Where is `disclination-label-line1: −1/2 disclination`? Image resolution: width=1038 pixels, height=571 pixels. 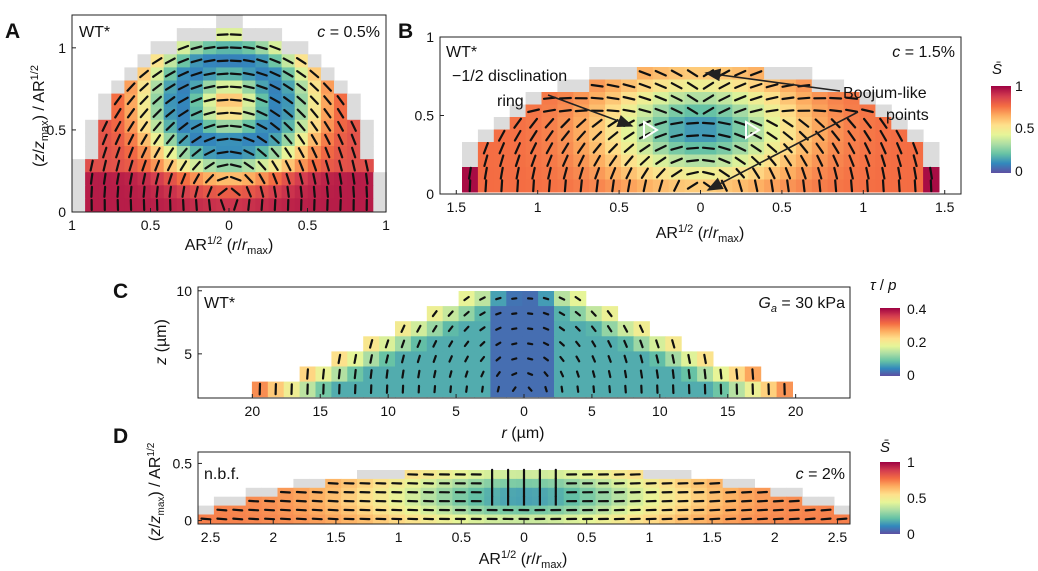 disclination-label-line1: −1/2 disclination is located at coordinates (509, 76).